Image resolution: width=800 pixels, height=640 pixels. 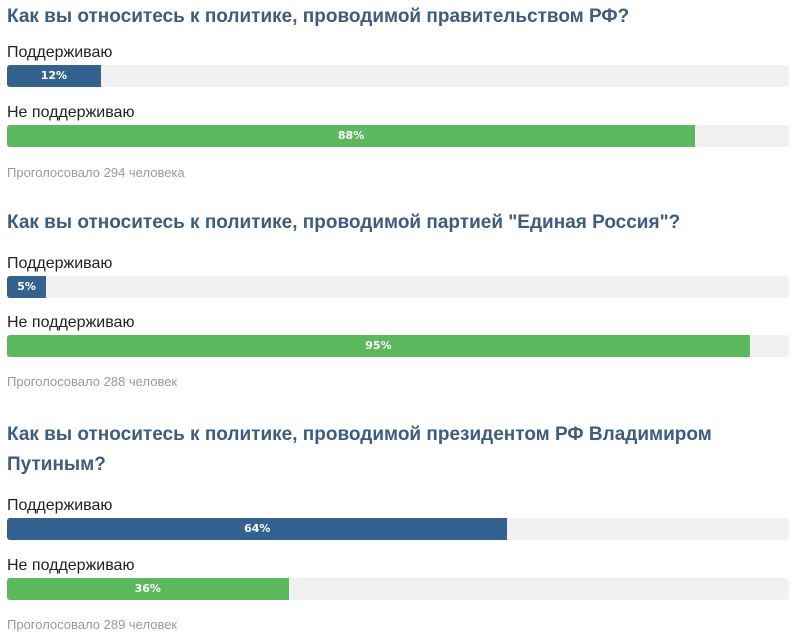 I want to click on vote-count: Проголосовало 289 человек, so click(x=92, y=624).